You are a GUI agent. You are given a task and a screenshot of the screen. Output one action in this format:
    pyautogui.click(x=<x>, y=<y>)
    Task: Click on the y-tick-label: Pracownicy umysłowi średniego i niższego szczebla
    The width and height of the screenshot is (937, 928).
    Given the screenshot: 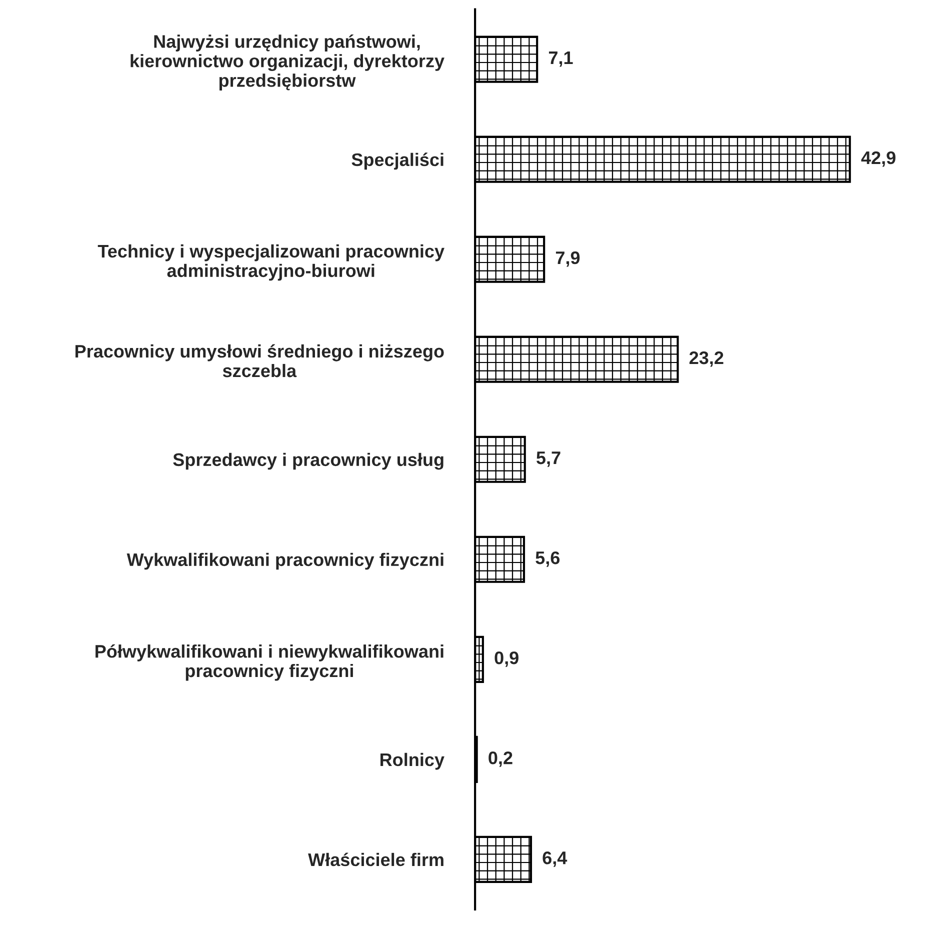 What is the action you would take?
    pyautogui.click(x=260, y=361)
    